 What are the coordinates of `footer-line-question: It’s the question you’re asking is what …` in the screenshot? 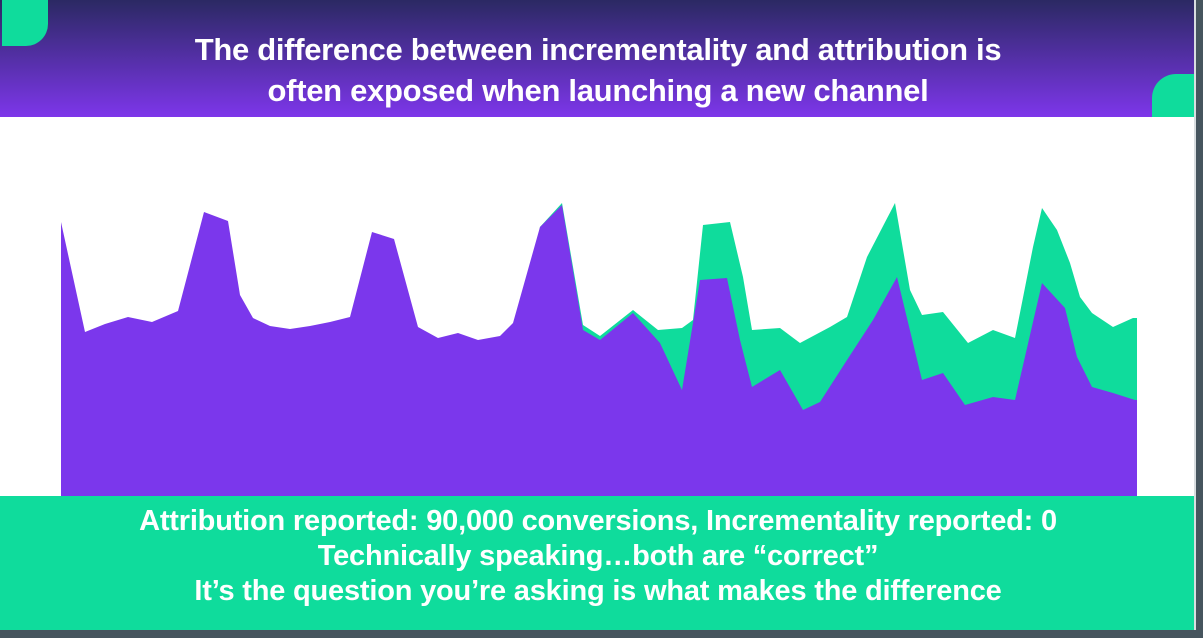 It's located at (598, 591).